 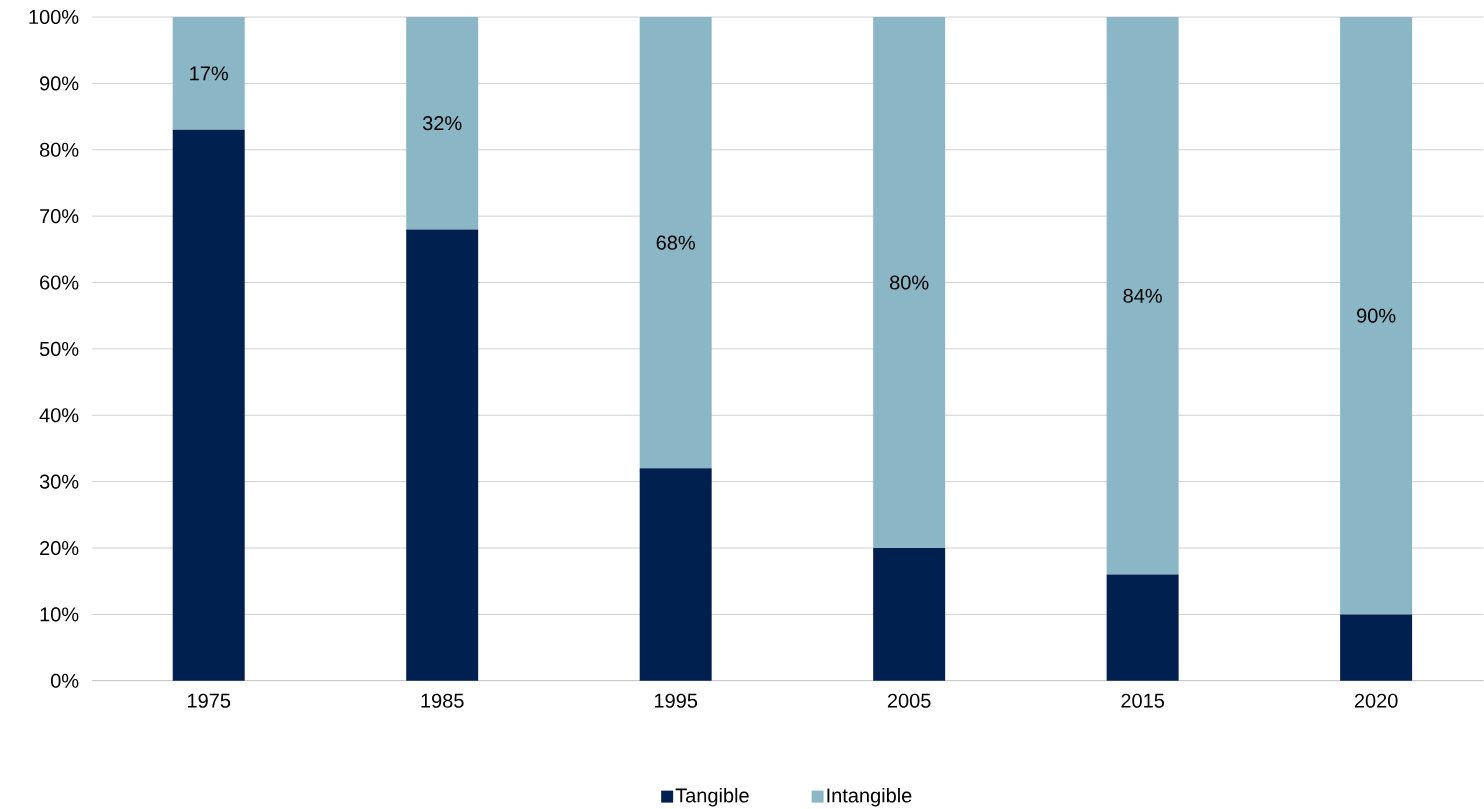 I want to click on y-tick-label: 90%, so click(x=59, y=83).